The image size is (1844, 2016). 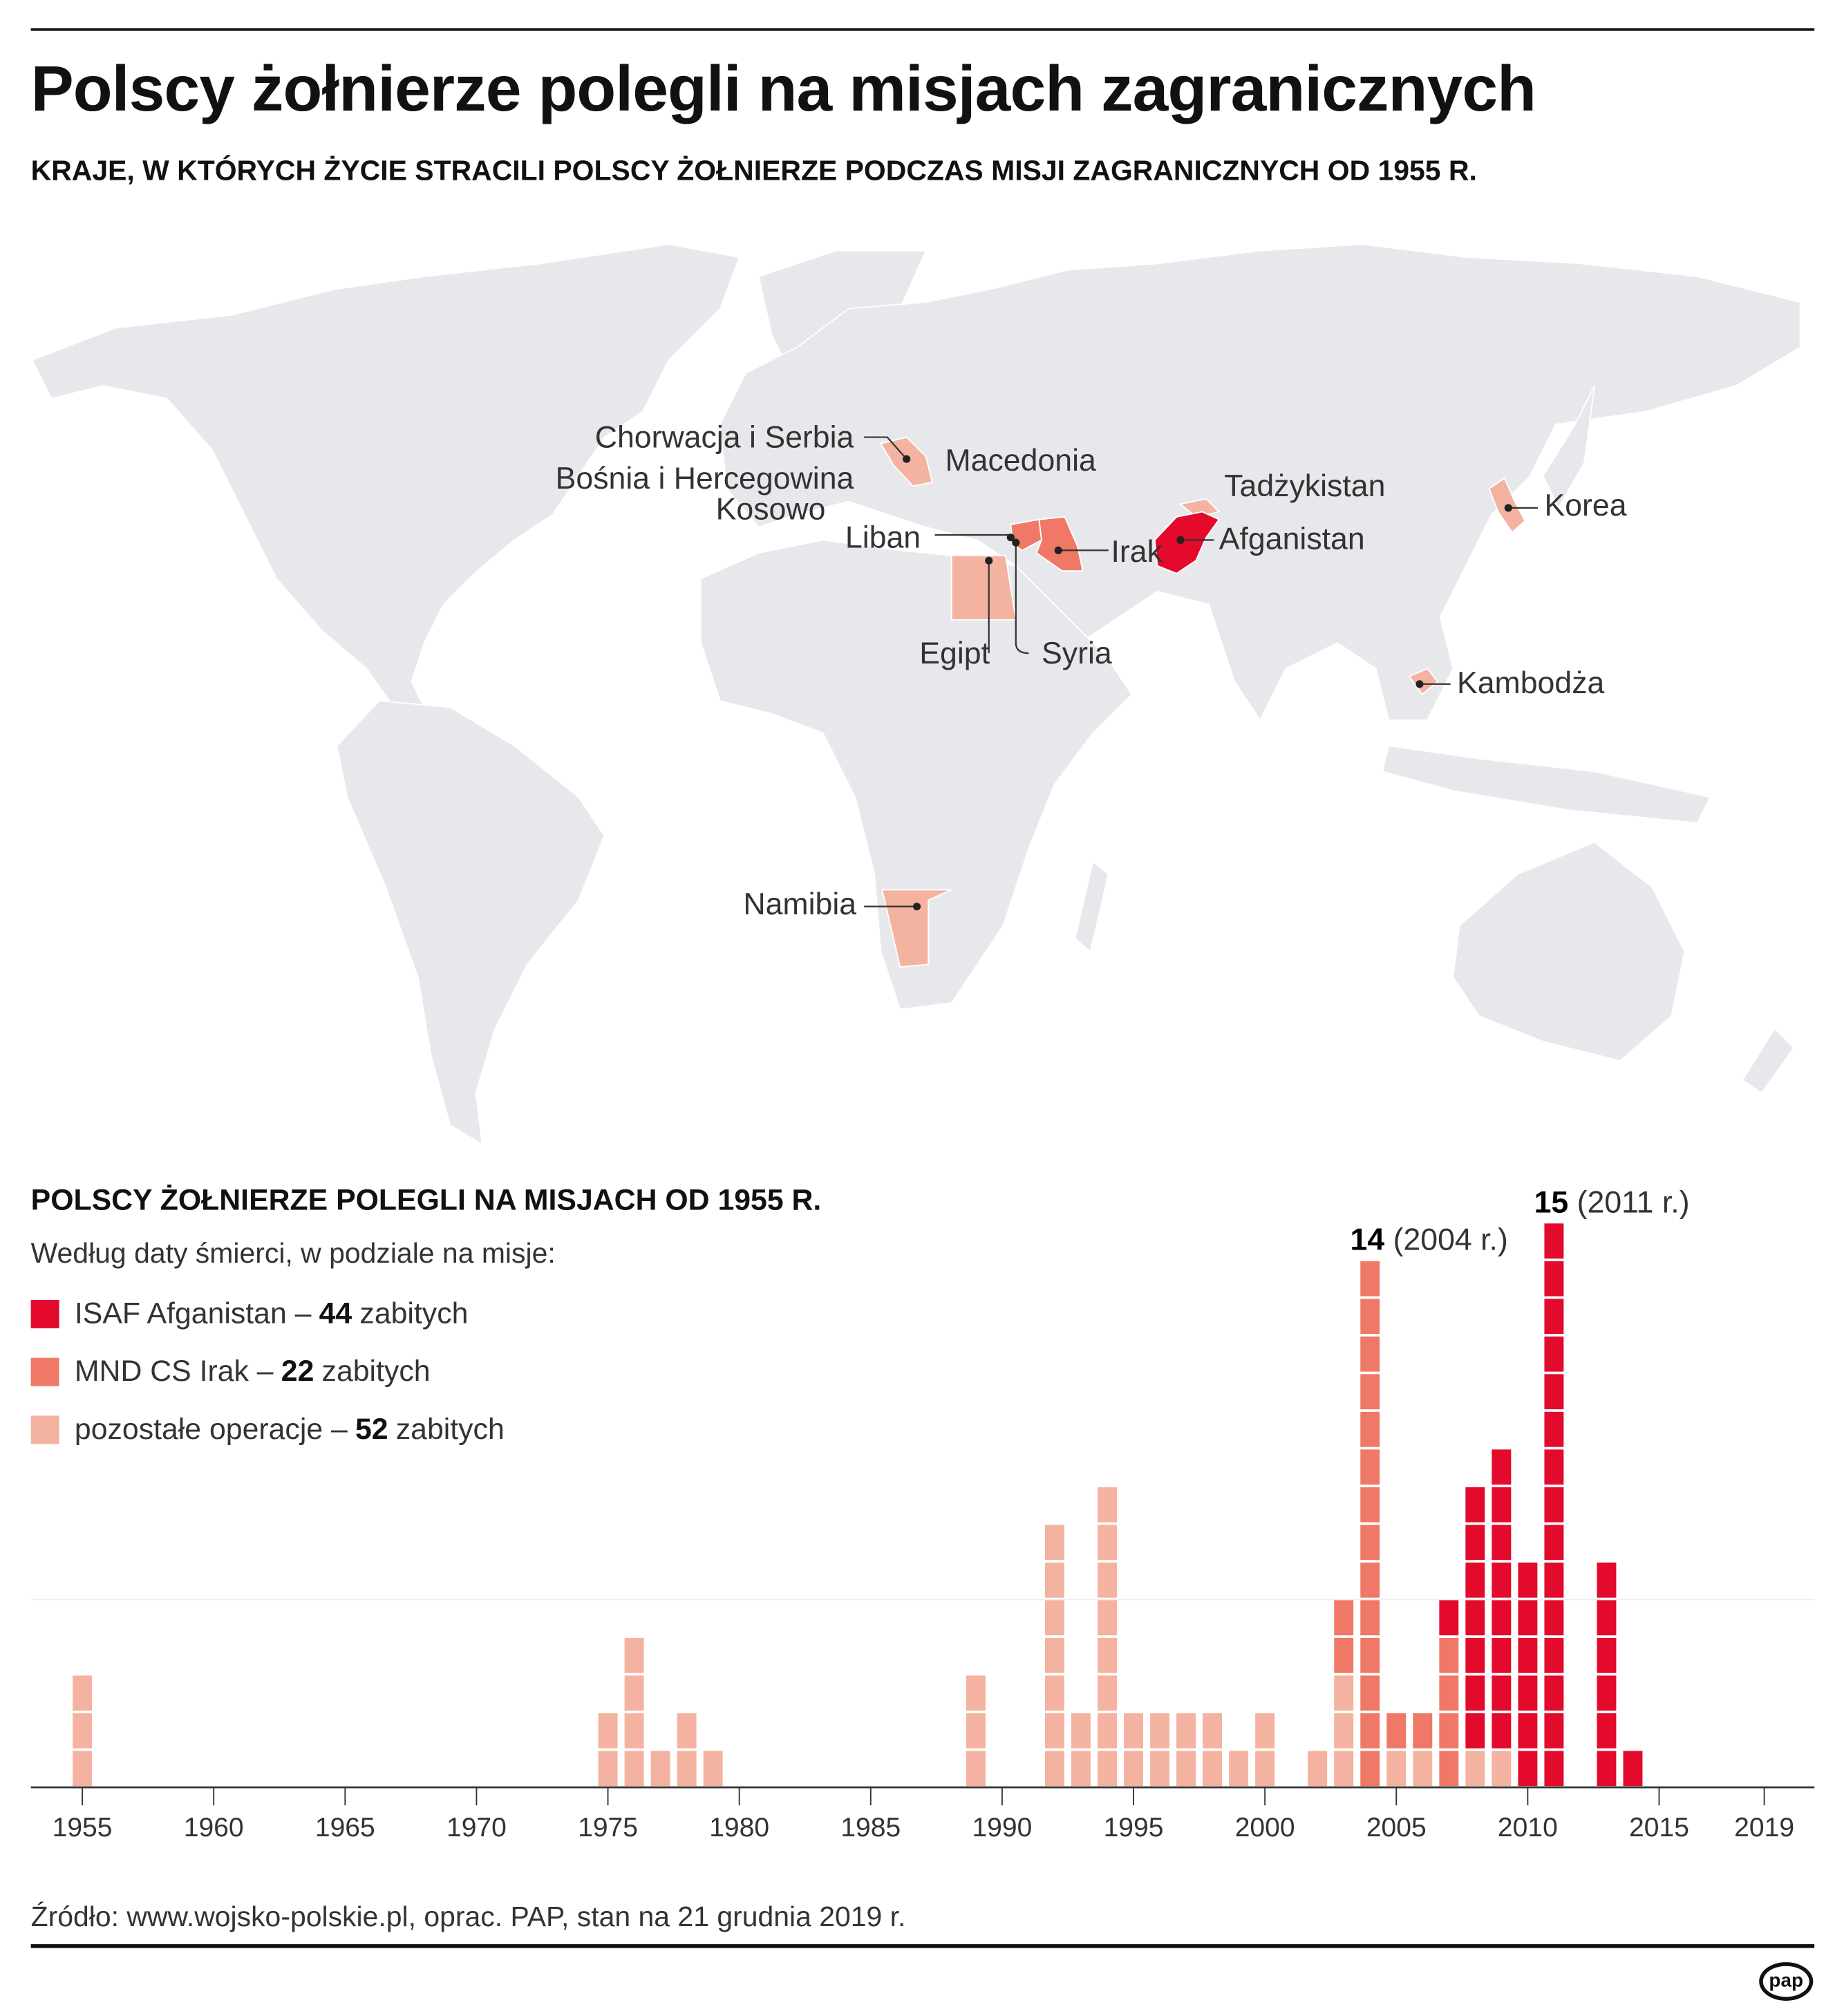 What do you see at coordinates (44, 1372) in the screenshot?
I see `legend-swatch-irak` at bounding box center [44, 1372].